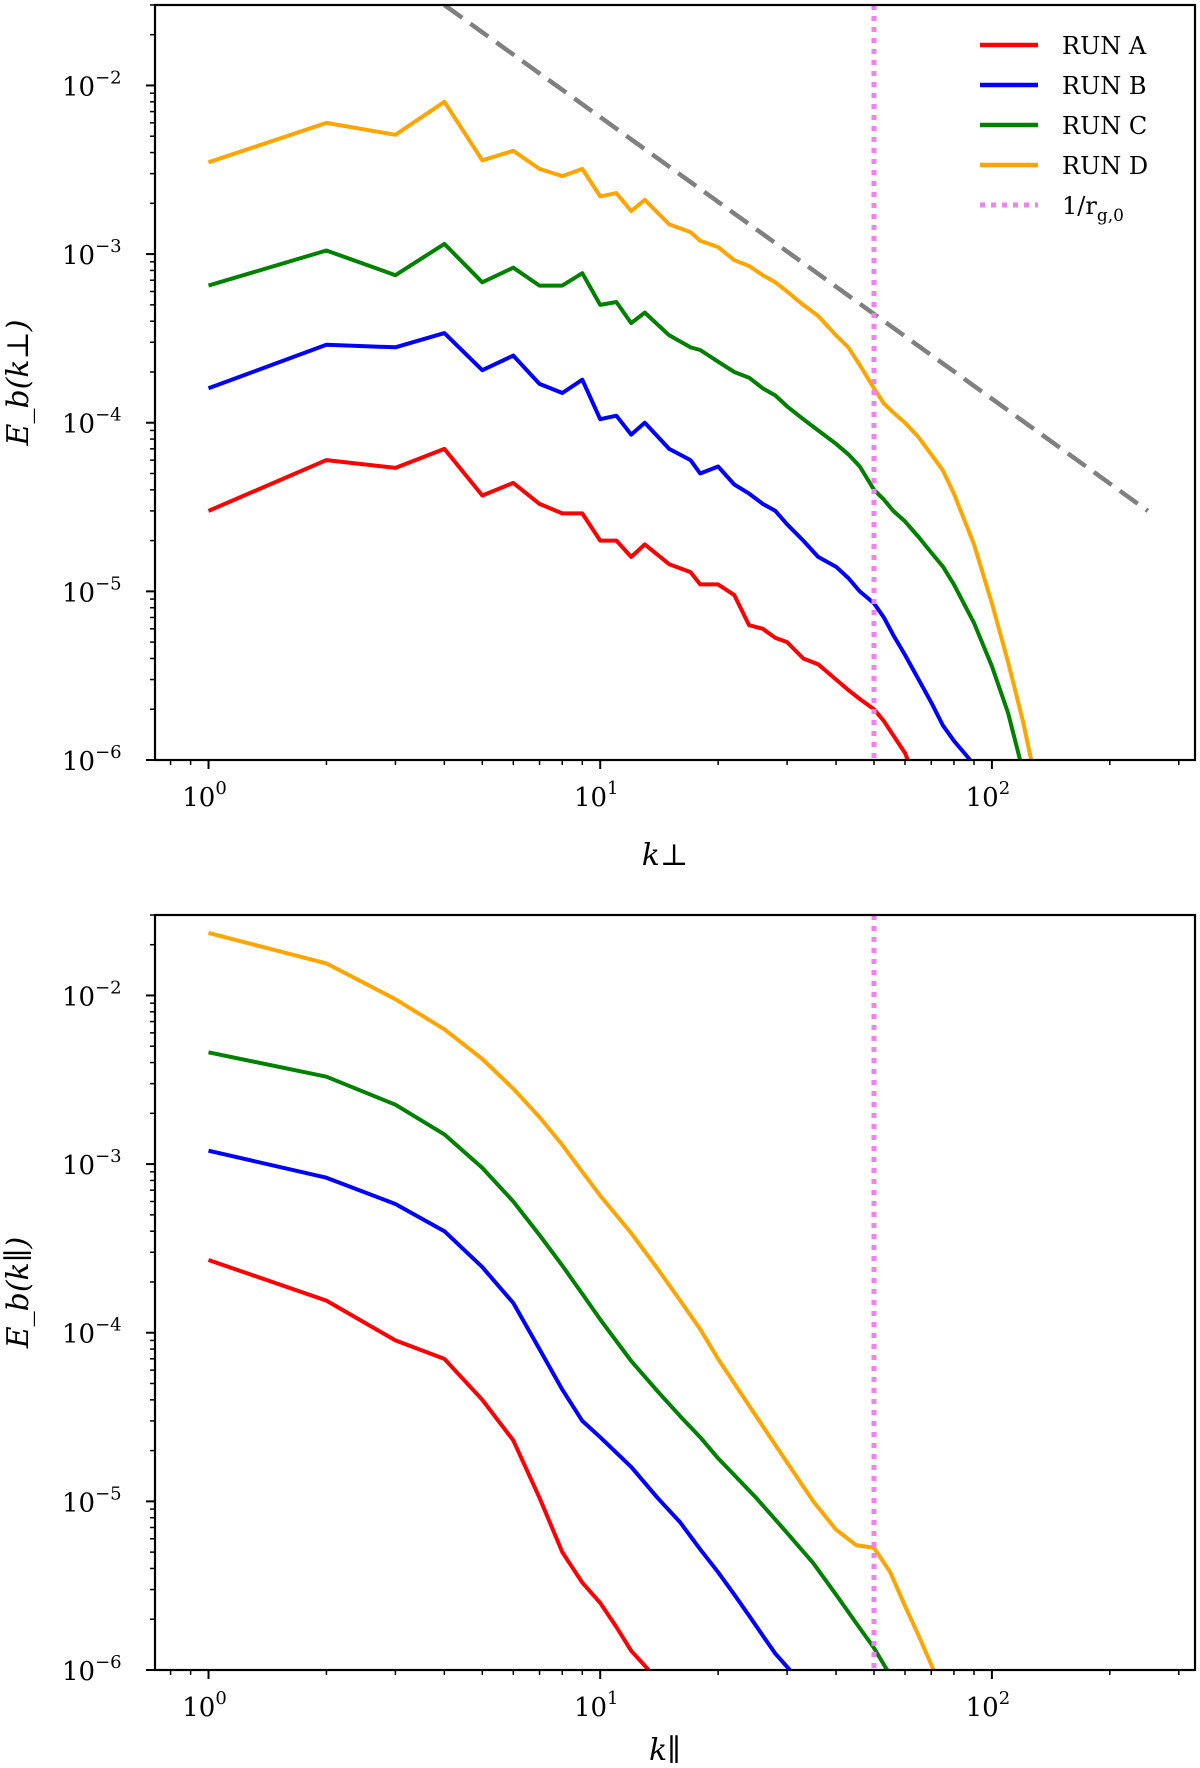 Image resolution: width=1200 pixels, height=1768 pixels. Describe the element at coordinates (18, 1293) in the screenshot. I see `y-axis-label: E_b(k∥)` at that location.